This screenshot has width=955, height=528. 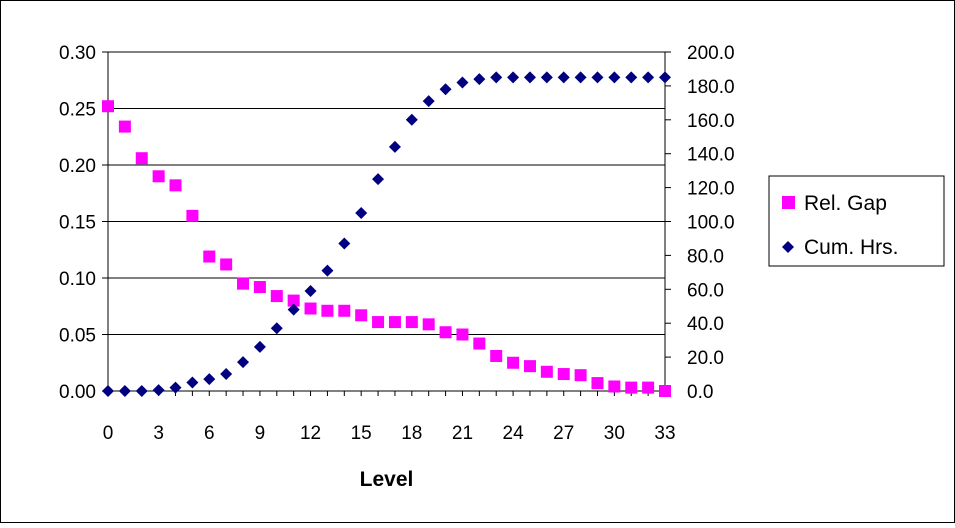 What do you see at coordinates (158, 433) in the screenshot?
I see `x-tick-label: 3` at bounding box center [158, 433].